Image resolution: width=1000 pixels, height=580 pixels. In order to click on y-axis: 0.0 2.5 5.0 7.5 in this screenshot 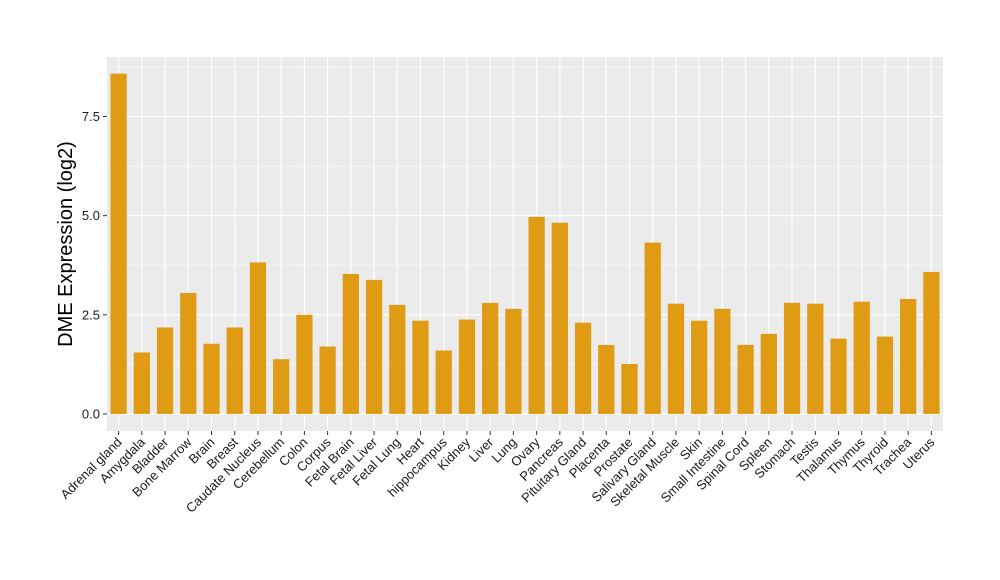, I will do `click(94, 265)`.